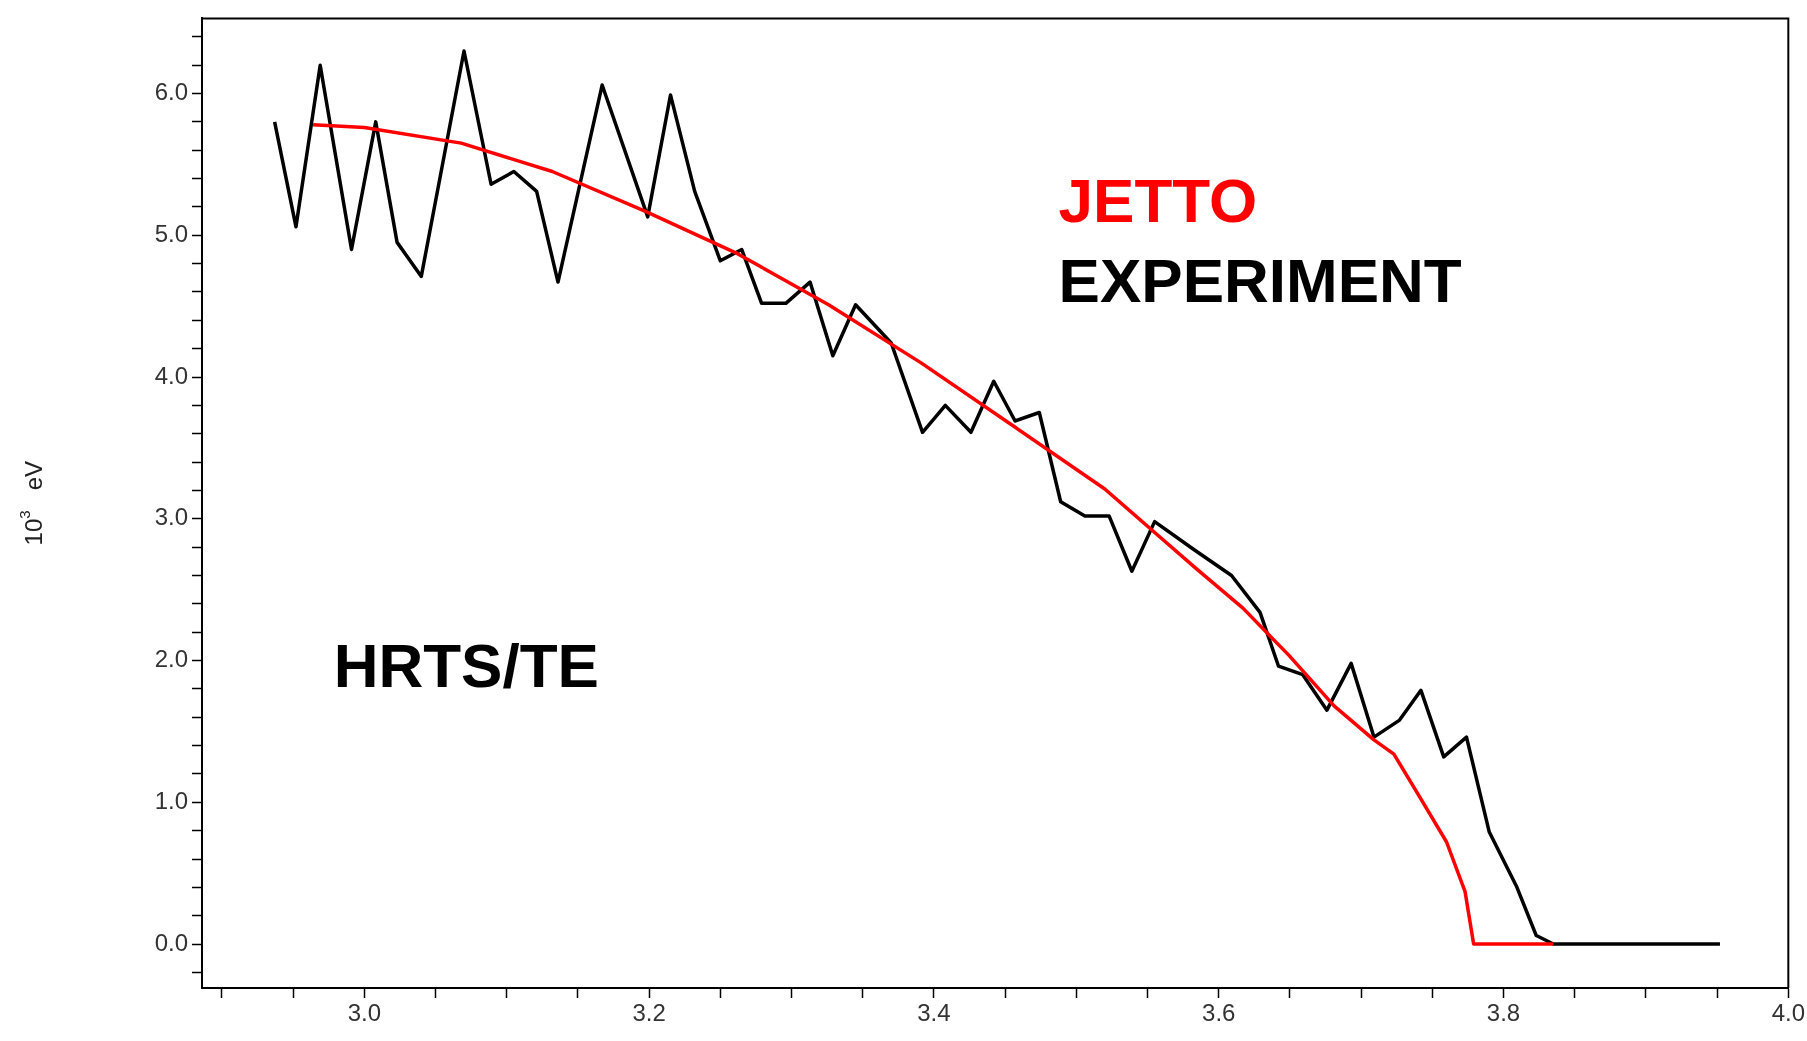  I want to click on text: JETTO, so click(1158, 201).